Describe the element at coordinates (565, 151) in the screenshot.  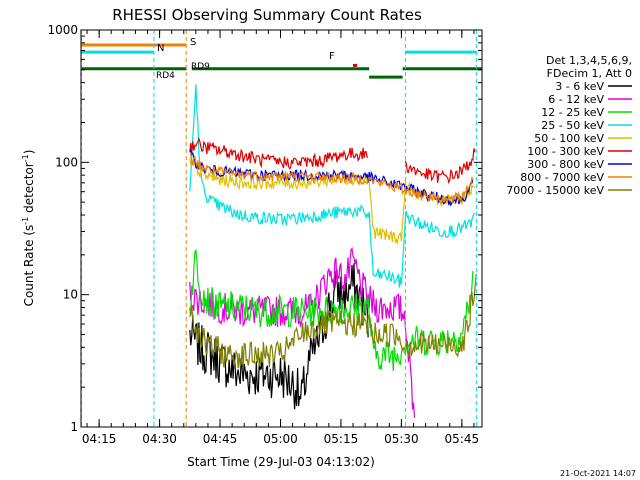
I see `legend-label-5: 100 - 300 keV` at that location.